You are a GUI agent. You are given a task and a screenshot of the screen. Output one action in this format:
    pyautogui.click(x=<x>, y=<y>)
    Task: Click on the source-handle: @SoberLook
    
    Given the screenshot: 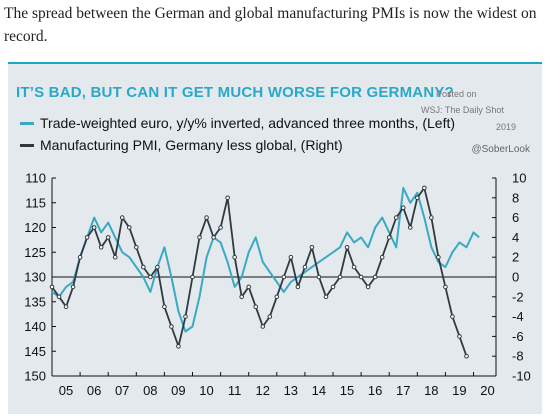 What is the action you would take?
    pyautogui.click(x=500, y=149)
    